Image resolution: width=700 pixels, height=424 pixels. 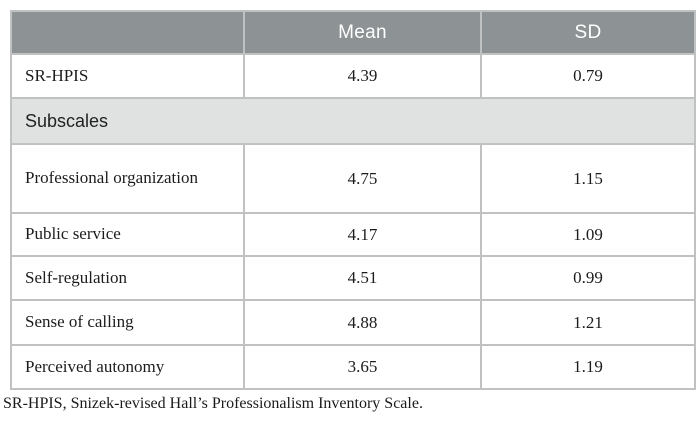 What do you see at coordinates (362, 367) in the screenshot?
I see `row-mean-value: 3.65` at bounding box center [362, 367].